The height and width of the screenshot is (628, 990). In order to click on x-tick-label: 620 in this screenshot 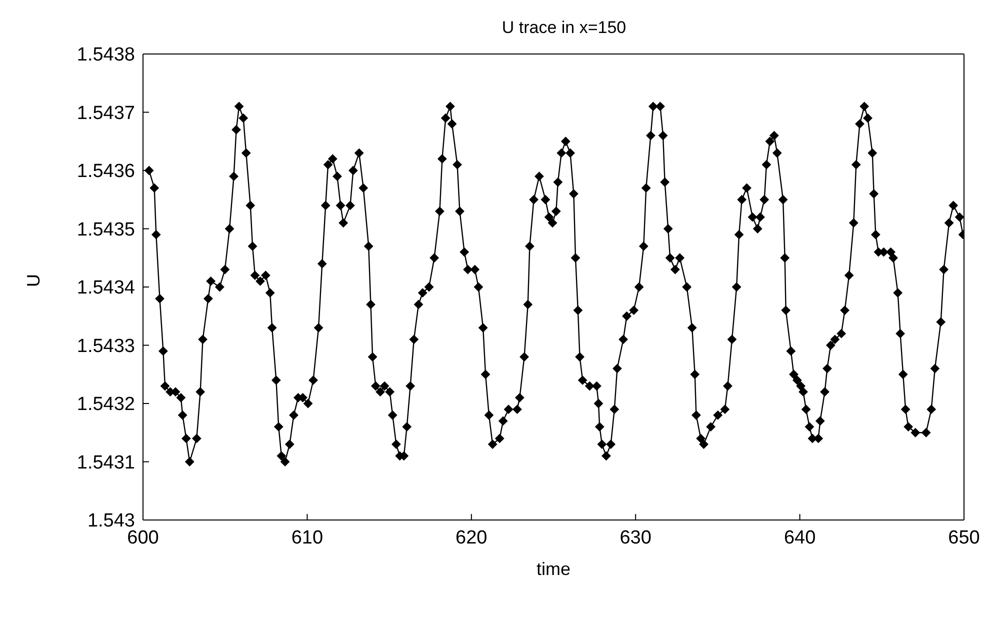, I will do `click(472, 537)`.